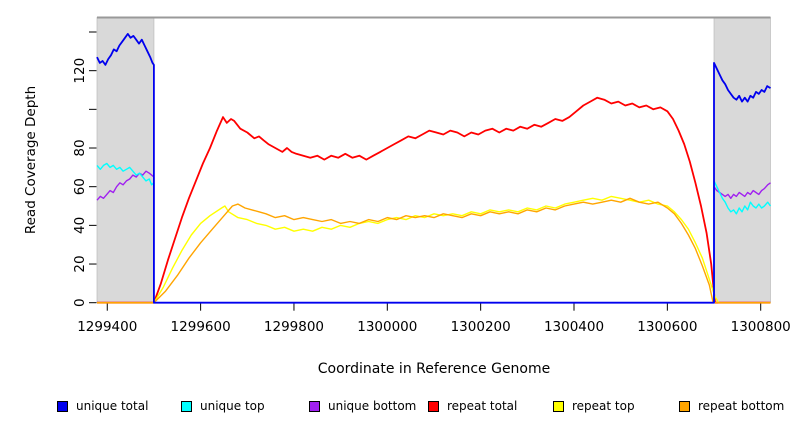 The height and width of the screenshot is (432, 792). I want to click on y-tick-label: 80, so click(80, 147).